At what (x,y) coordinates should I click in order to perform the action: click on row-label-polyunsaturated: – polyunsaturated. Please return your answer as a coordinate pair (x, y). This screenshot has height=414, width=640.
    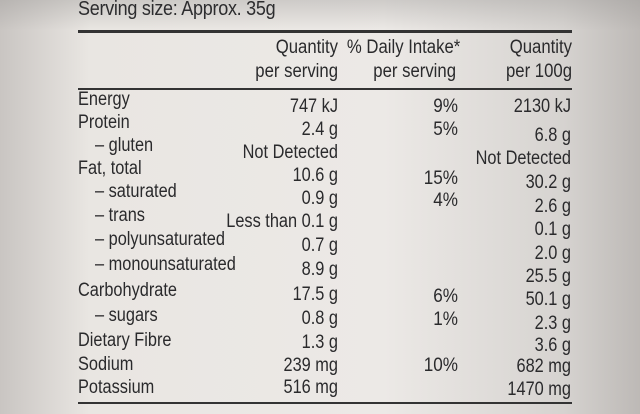
    Looking at the image, I should click on (160, 239).